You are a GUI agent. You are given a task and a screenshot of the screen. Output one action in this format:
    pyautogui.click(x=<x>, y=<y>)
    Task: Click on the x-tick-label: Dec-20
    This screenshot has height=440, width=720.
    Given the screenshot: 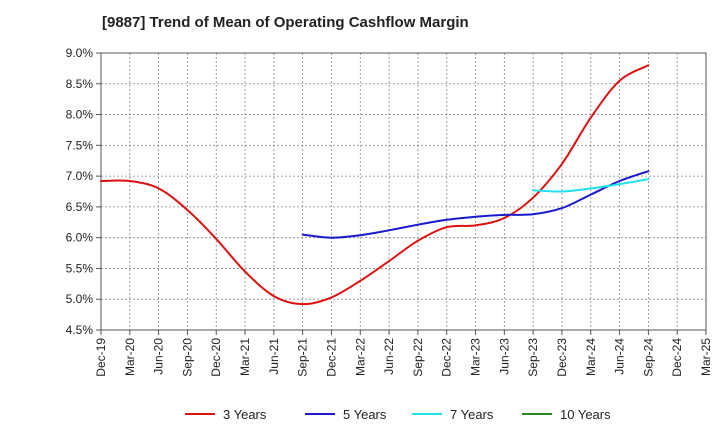 What is the action you would take?
    pyautogui.click(x=216, y=357)
    